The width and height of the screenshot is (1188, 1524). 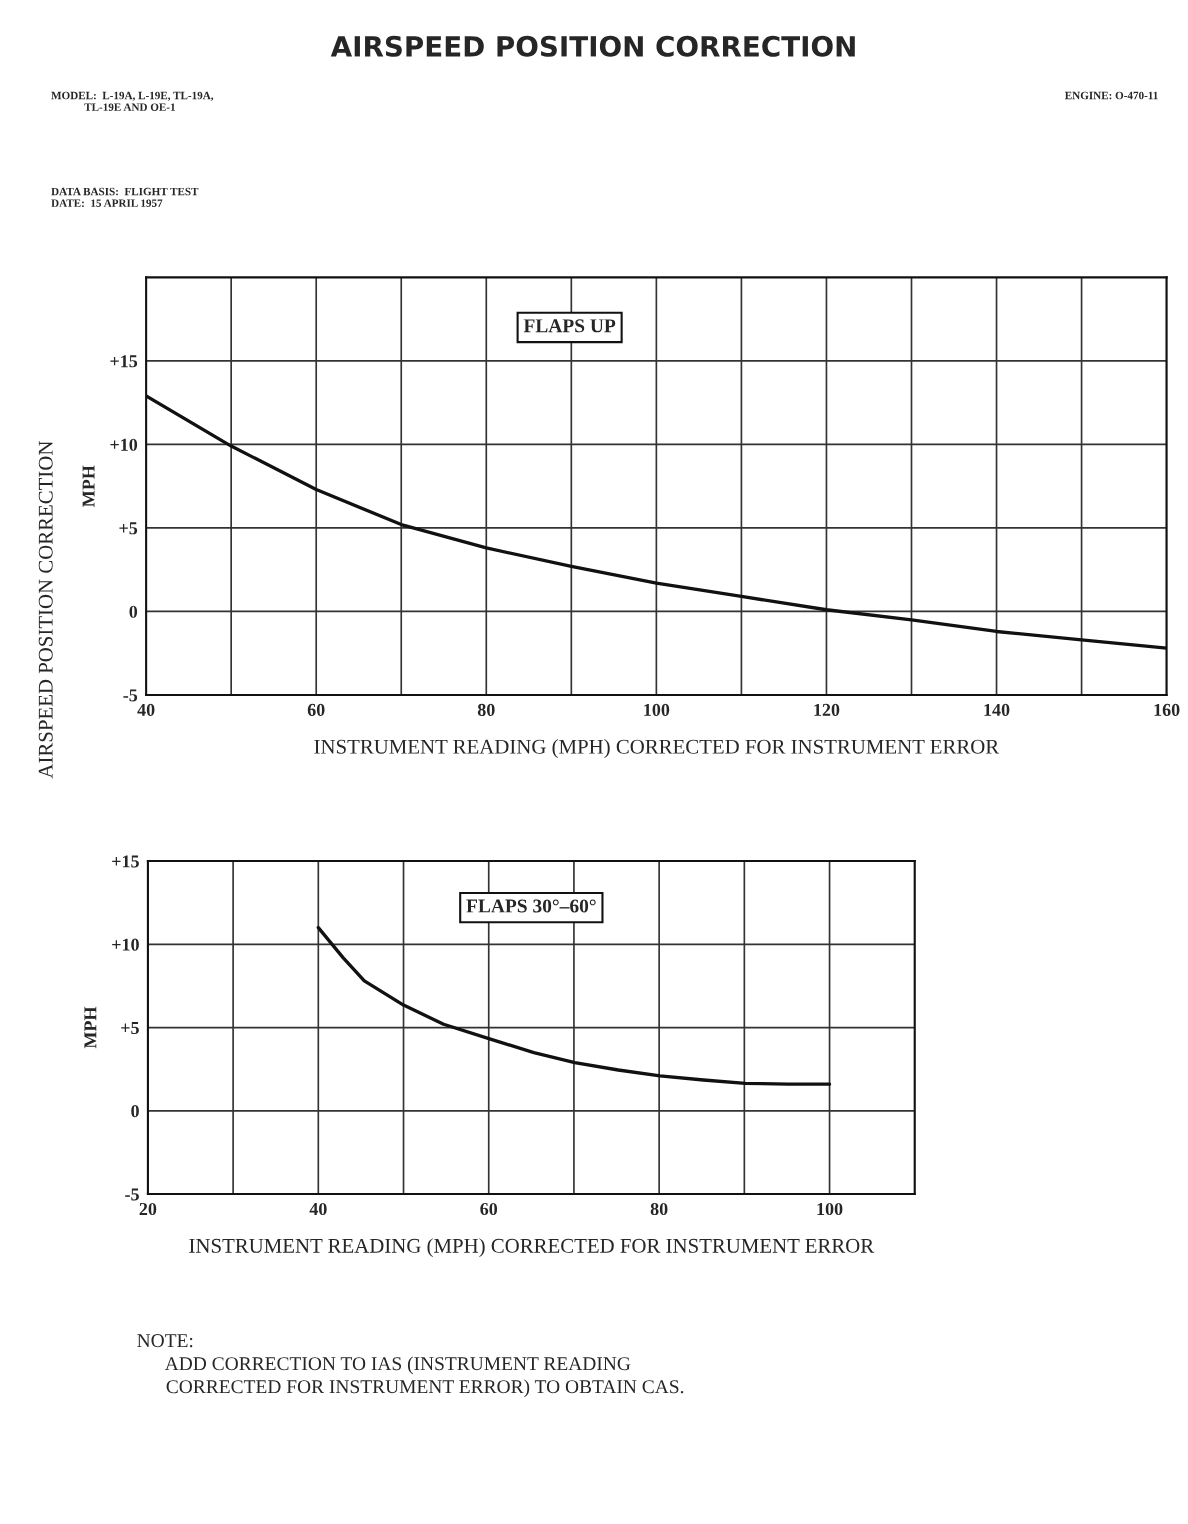 I want to click on chart-title: AIRSPEED POSITION CORRECTION, so click(x=592, y=46).